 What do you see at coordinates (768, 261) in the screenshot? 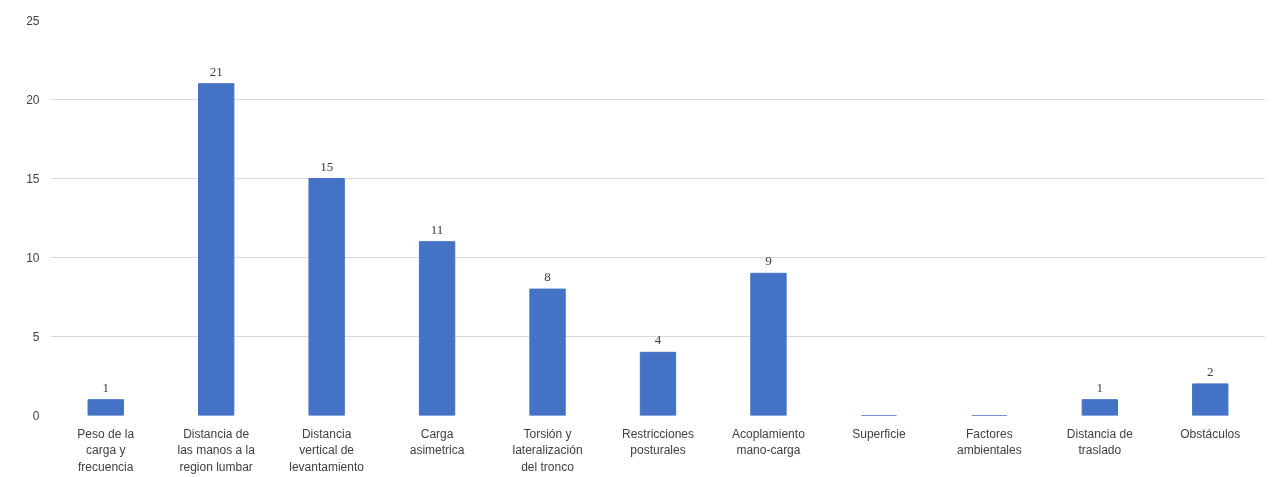
I see `data-label: 9` at bounding box center [768, 261].